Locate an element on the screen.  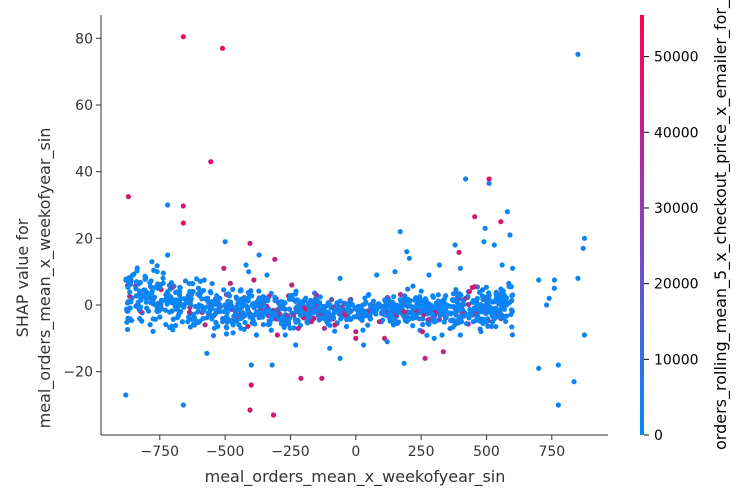
y-axis-label: SHAP value for is located at coordinates (22, 277).